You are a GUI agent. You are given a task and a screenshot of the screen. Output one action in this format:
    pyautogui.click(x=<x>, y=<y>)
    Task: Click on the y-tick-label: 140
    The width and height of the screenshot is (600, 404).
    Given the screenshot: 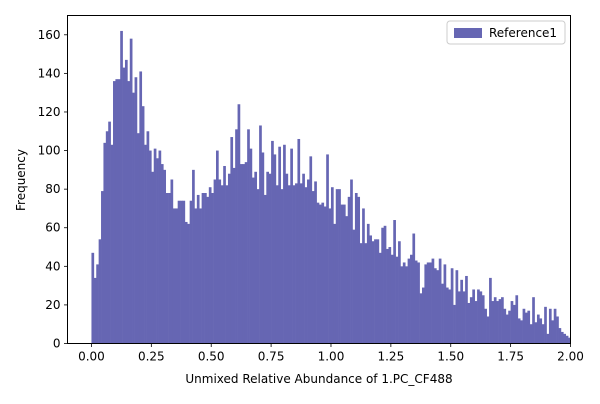 What is the action you would take?
    pyautogui.click(x=49, y=73)
    